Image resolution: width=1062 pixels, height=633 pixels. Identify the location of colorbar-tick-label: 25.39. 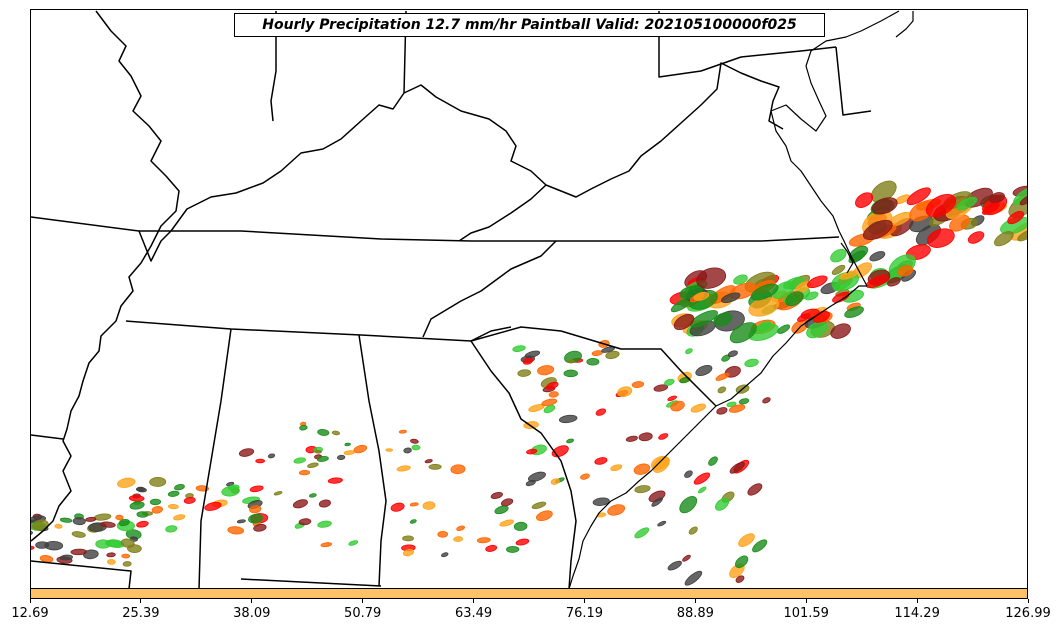
(141, 613).